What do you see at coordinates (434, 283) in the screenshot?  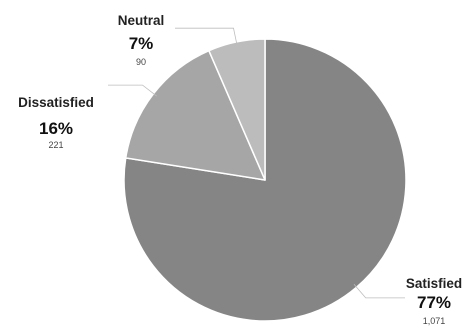 I see `slice-label-satisfied: Satisfied` at bounding box center [434, 283].